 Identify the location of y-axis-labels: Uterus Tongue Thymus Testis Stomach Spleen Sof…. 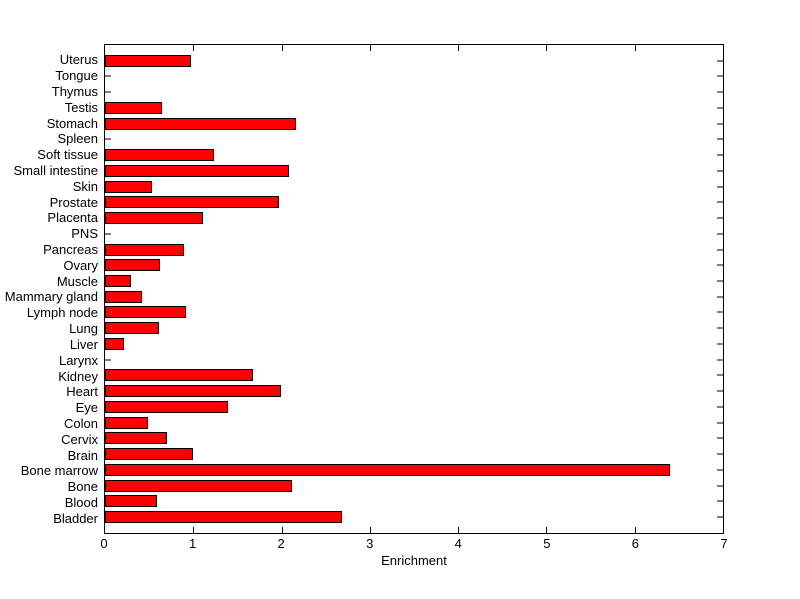
(49, 289).